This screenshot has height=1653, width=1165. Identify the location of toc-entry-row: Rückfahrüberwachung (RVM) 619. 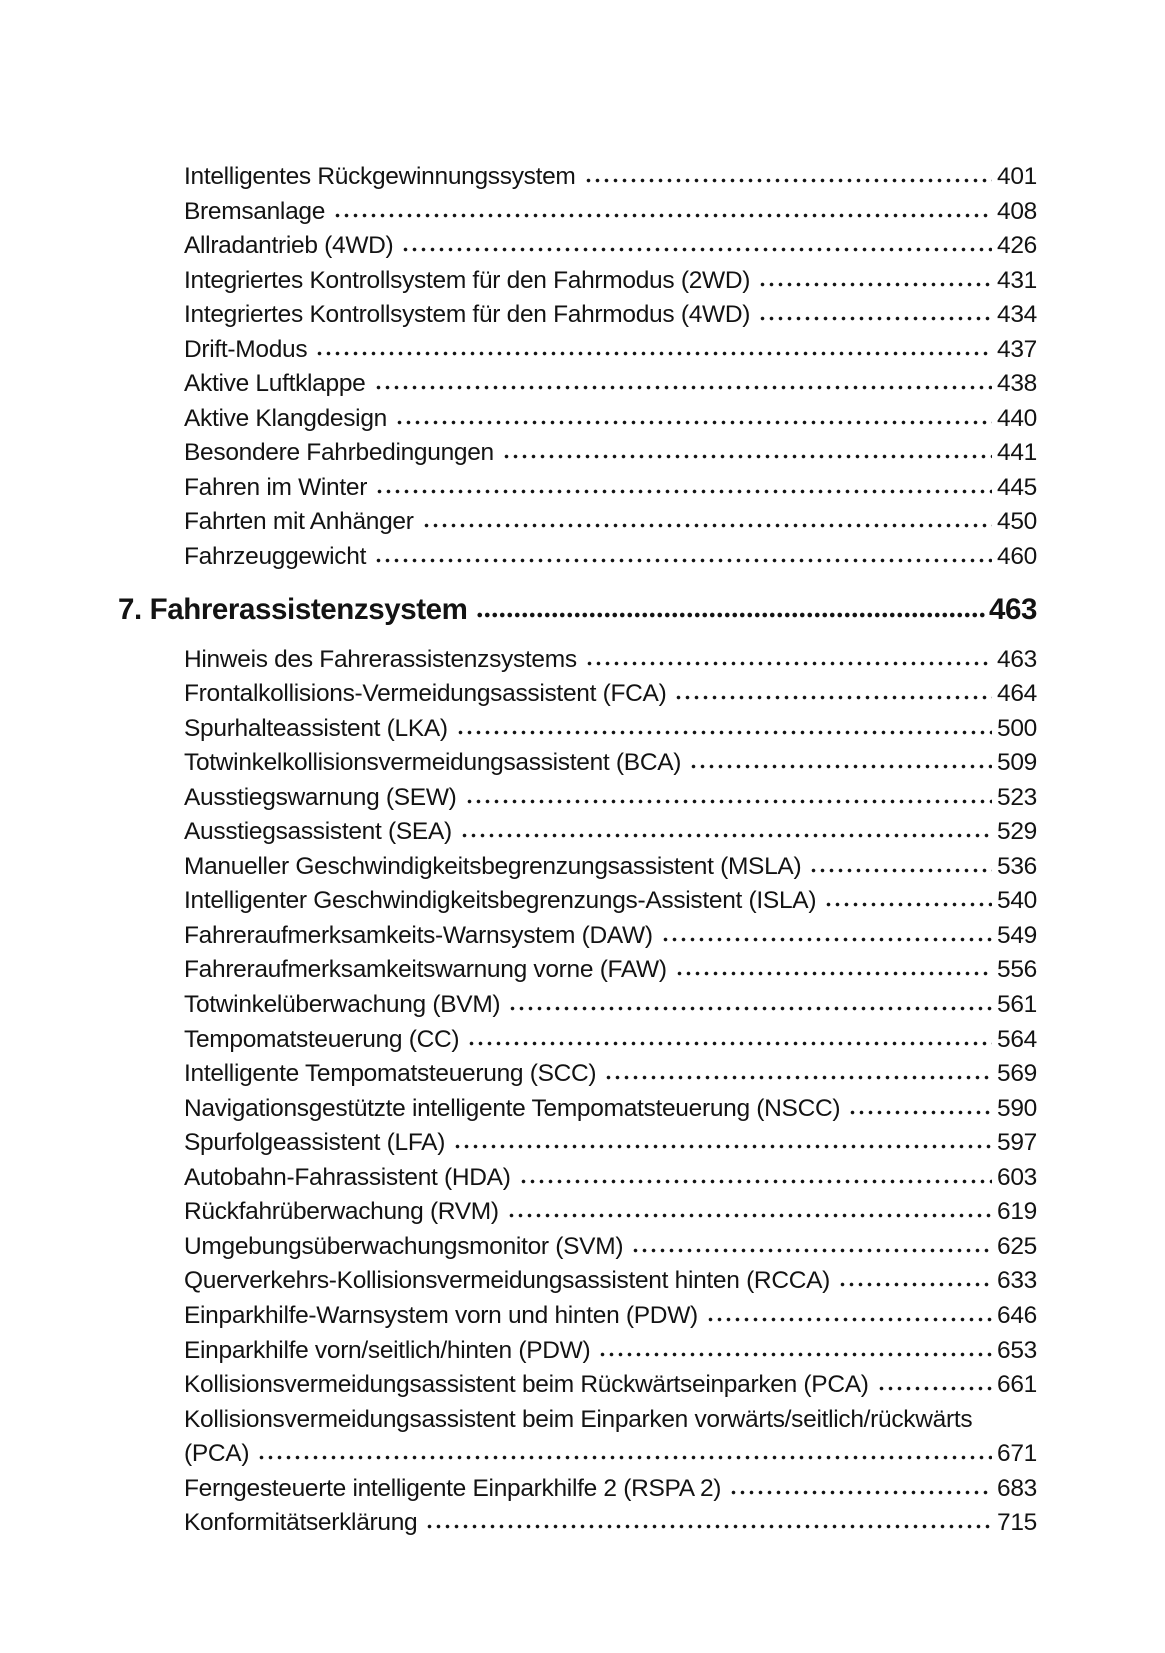
(577, 1212).